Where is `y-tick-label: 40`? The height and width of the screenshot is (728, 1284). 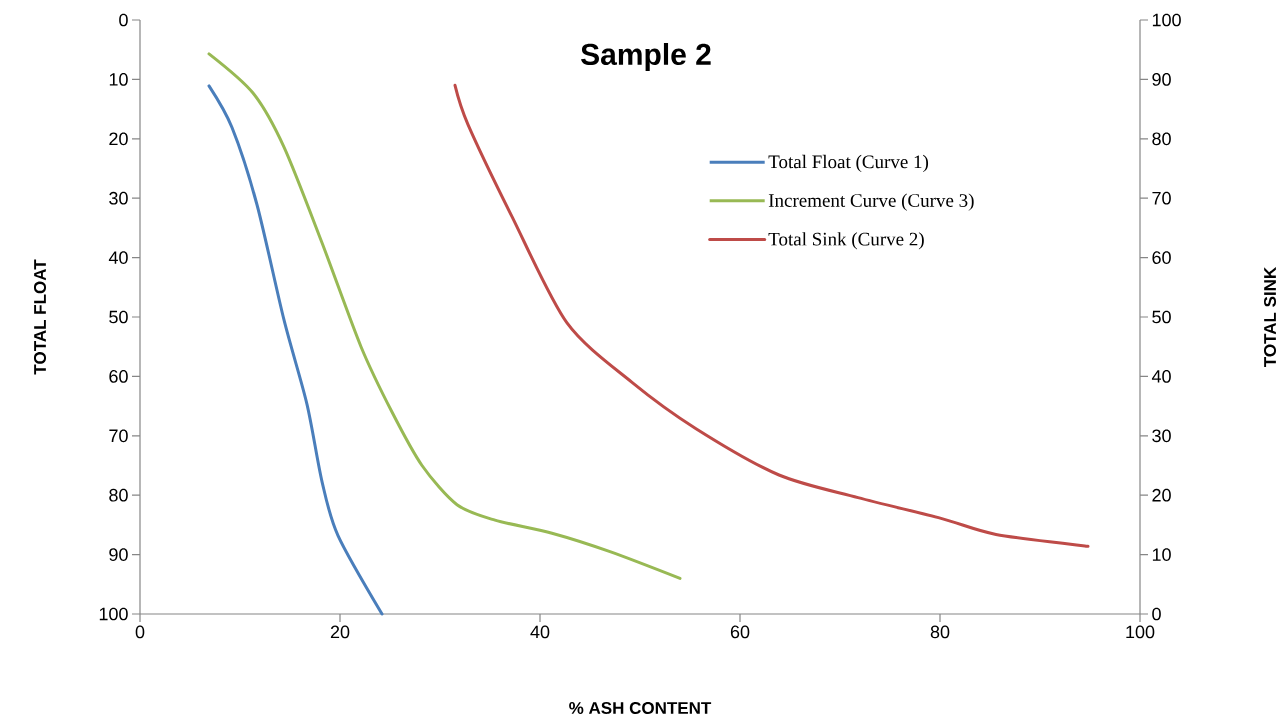
y-tick-label: 40 is located at coordinates (118, 257).